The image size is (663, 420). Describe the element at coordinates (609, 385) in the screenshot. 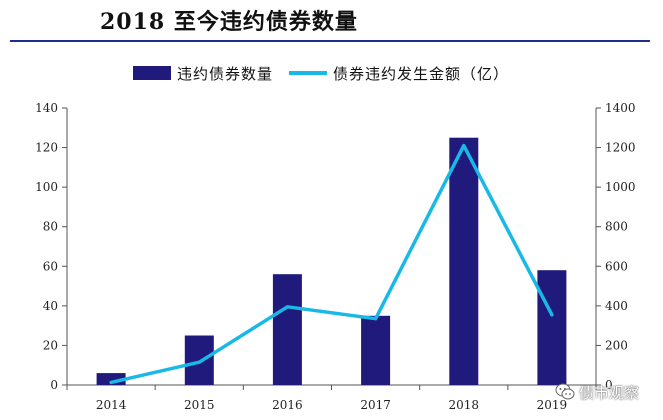

I see `right-tick-label: 0` at that location.